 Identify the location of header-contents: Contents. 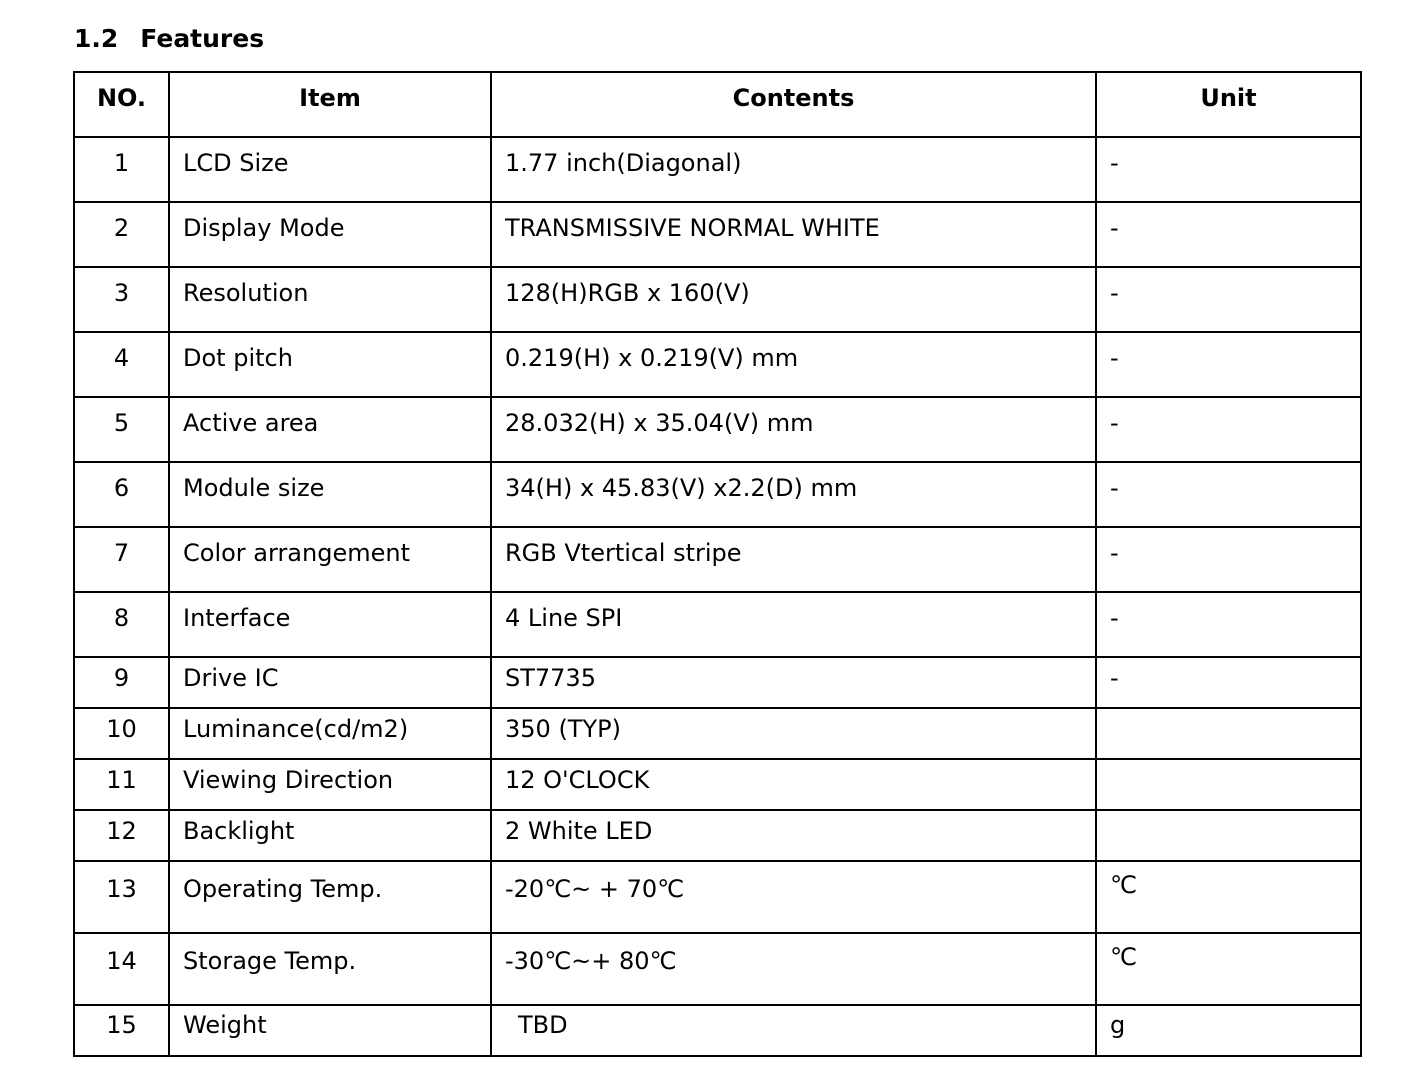
(793, 104).